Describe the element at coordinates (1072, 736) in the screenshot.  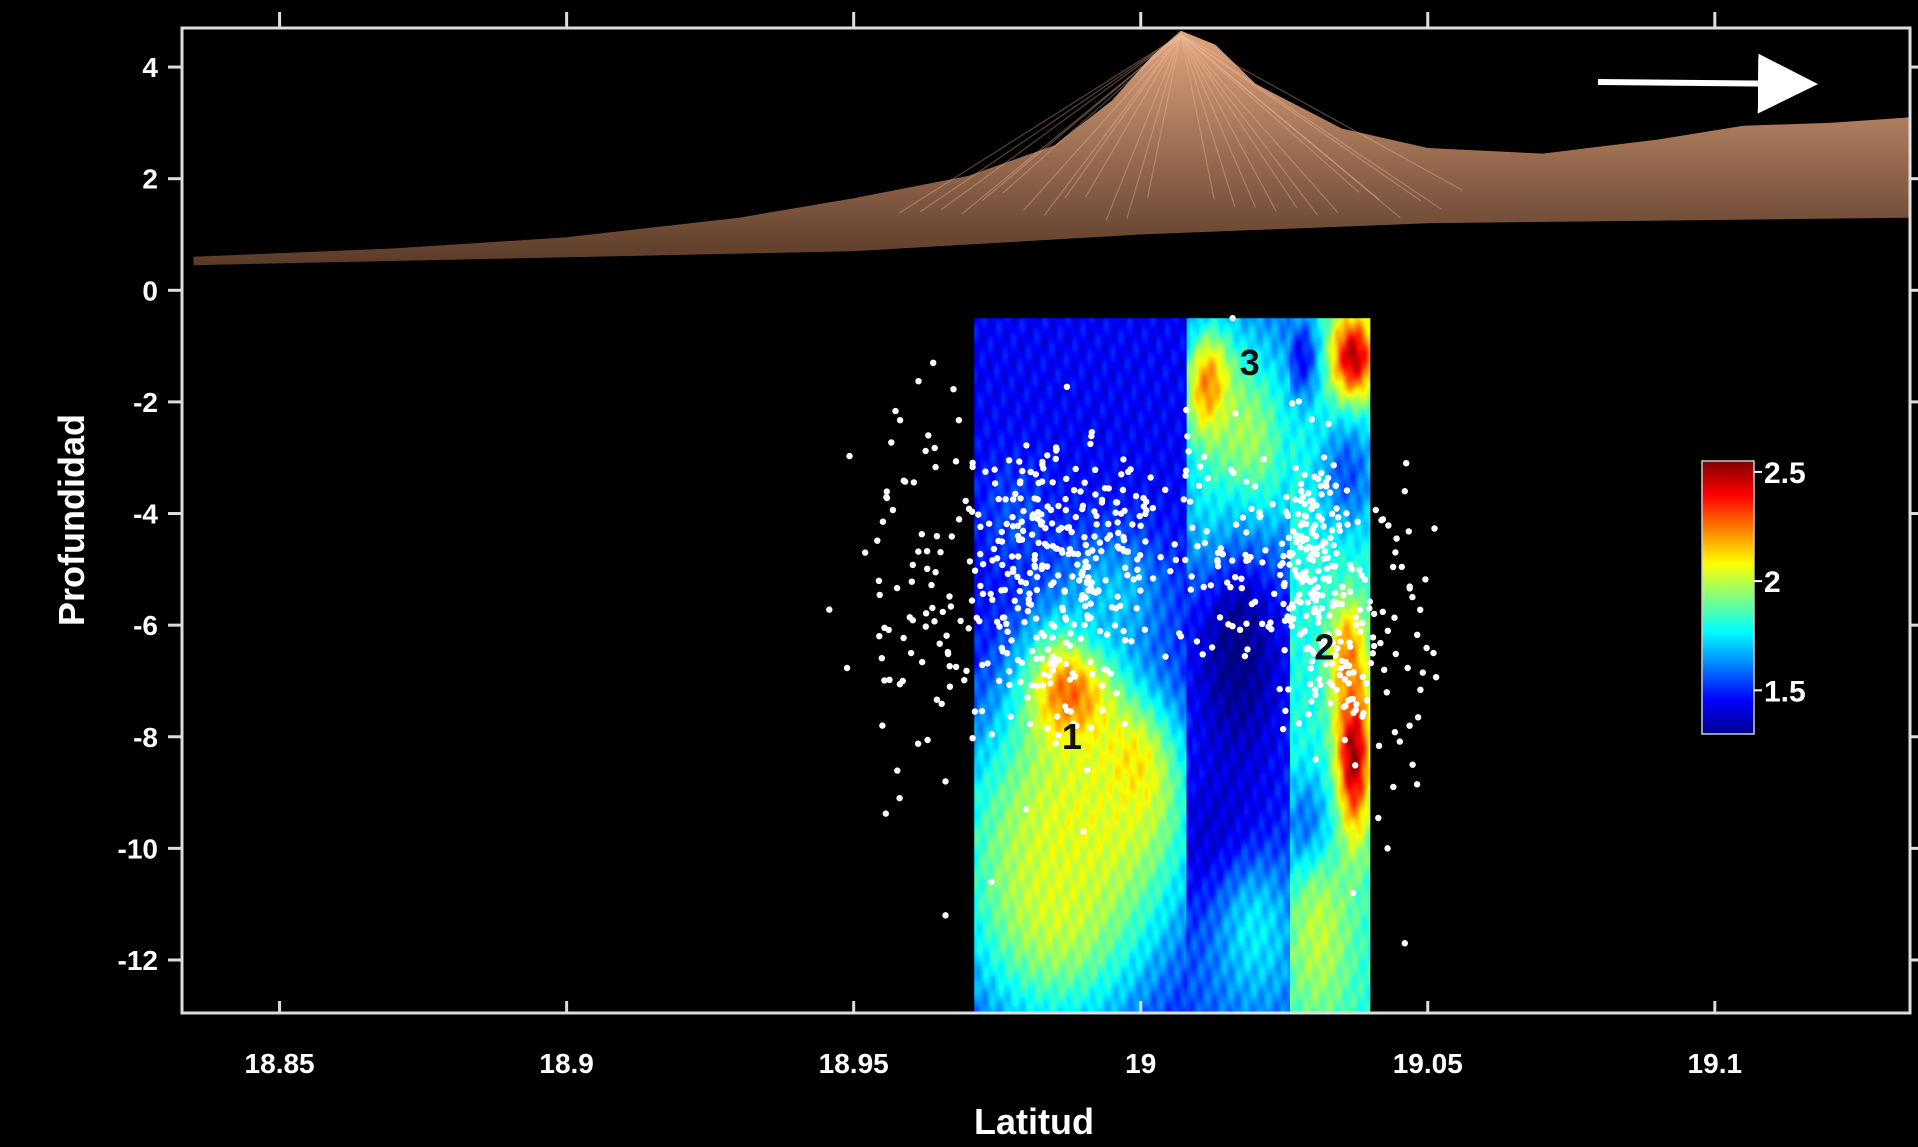
I see `region-label-1: 1` at that location.